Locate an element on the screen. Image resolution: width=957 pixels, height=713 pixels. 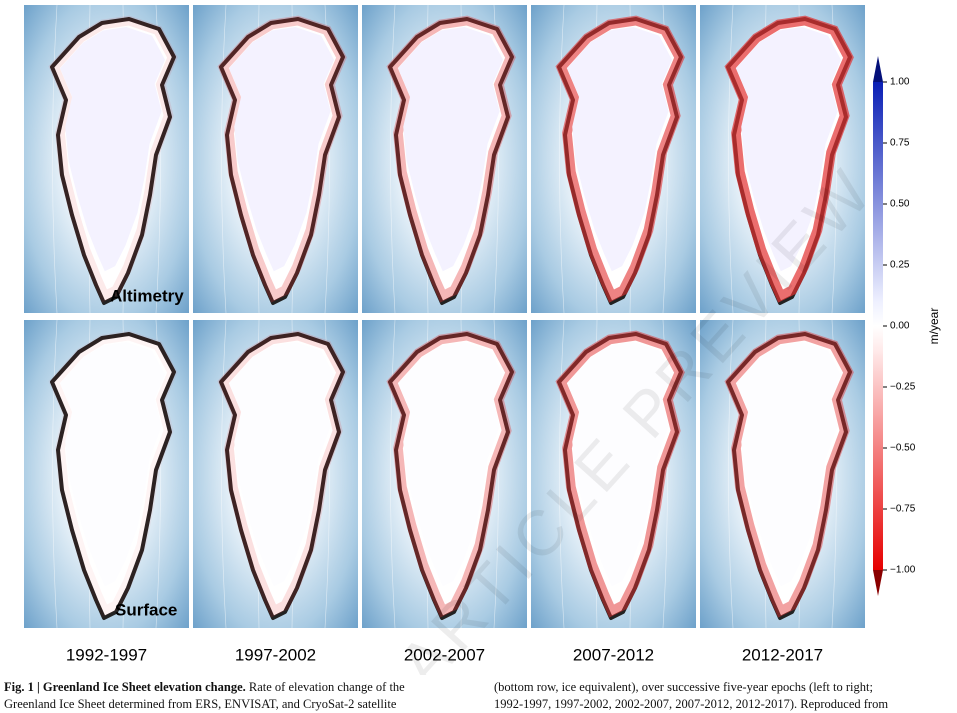
colorbar-top is located at coordinates (878, 69).